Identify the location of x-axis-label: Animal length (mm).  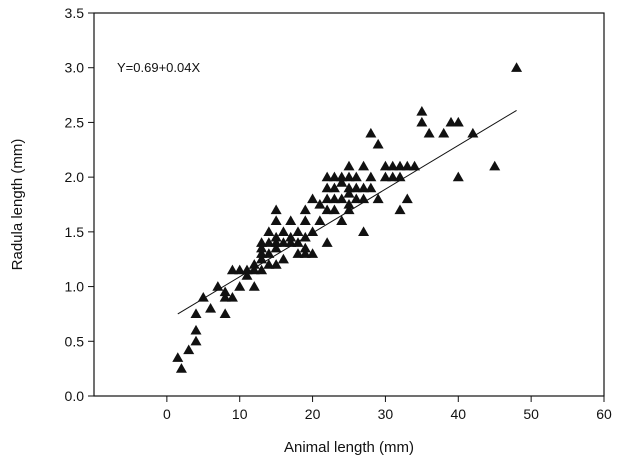
(349, 447).